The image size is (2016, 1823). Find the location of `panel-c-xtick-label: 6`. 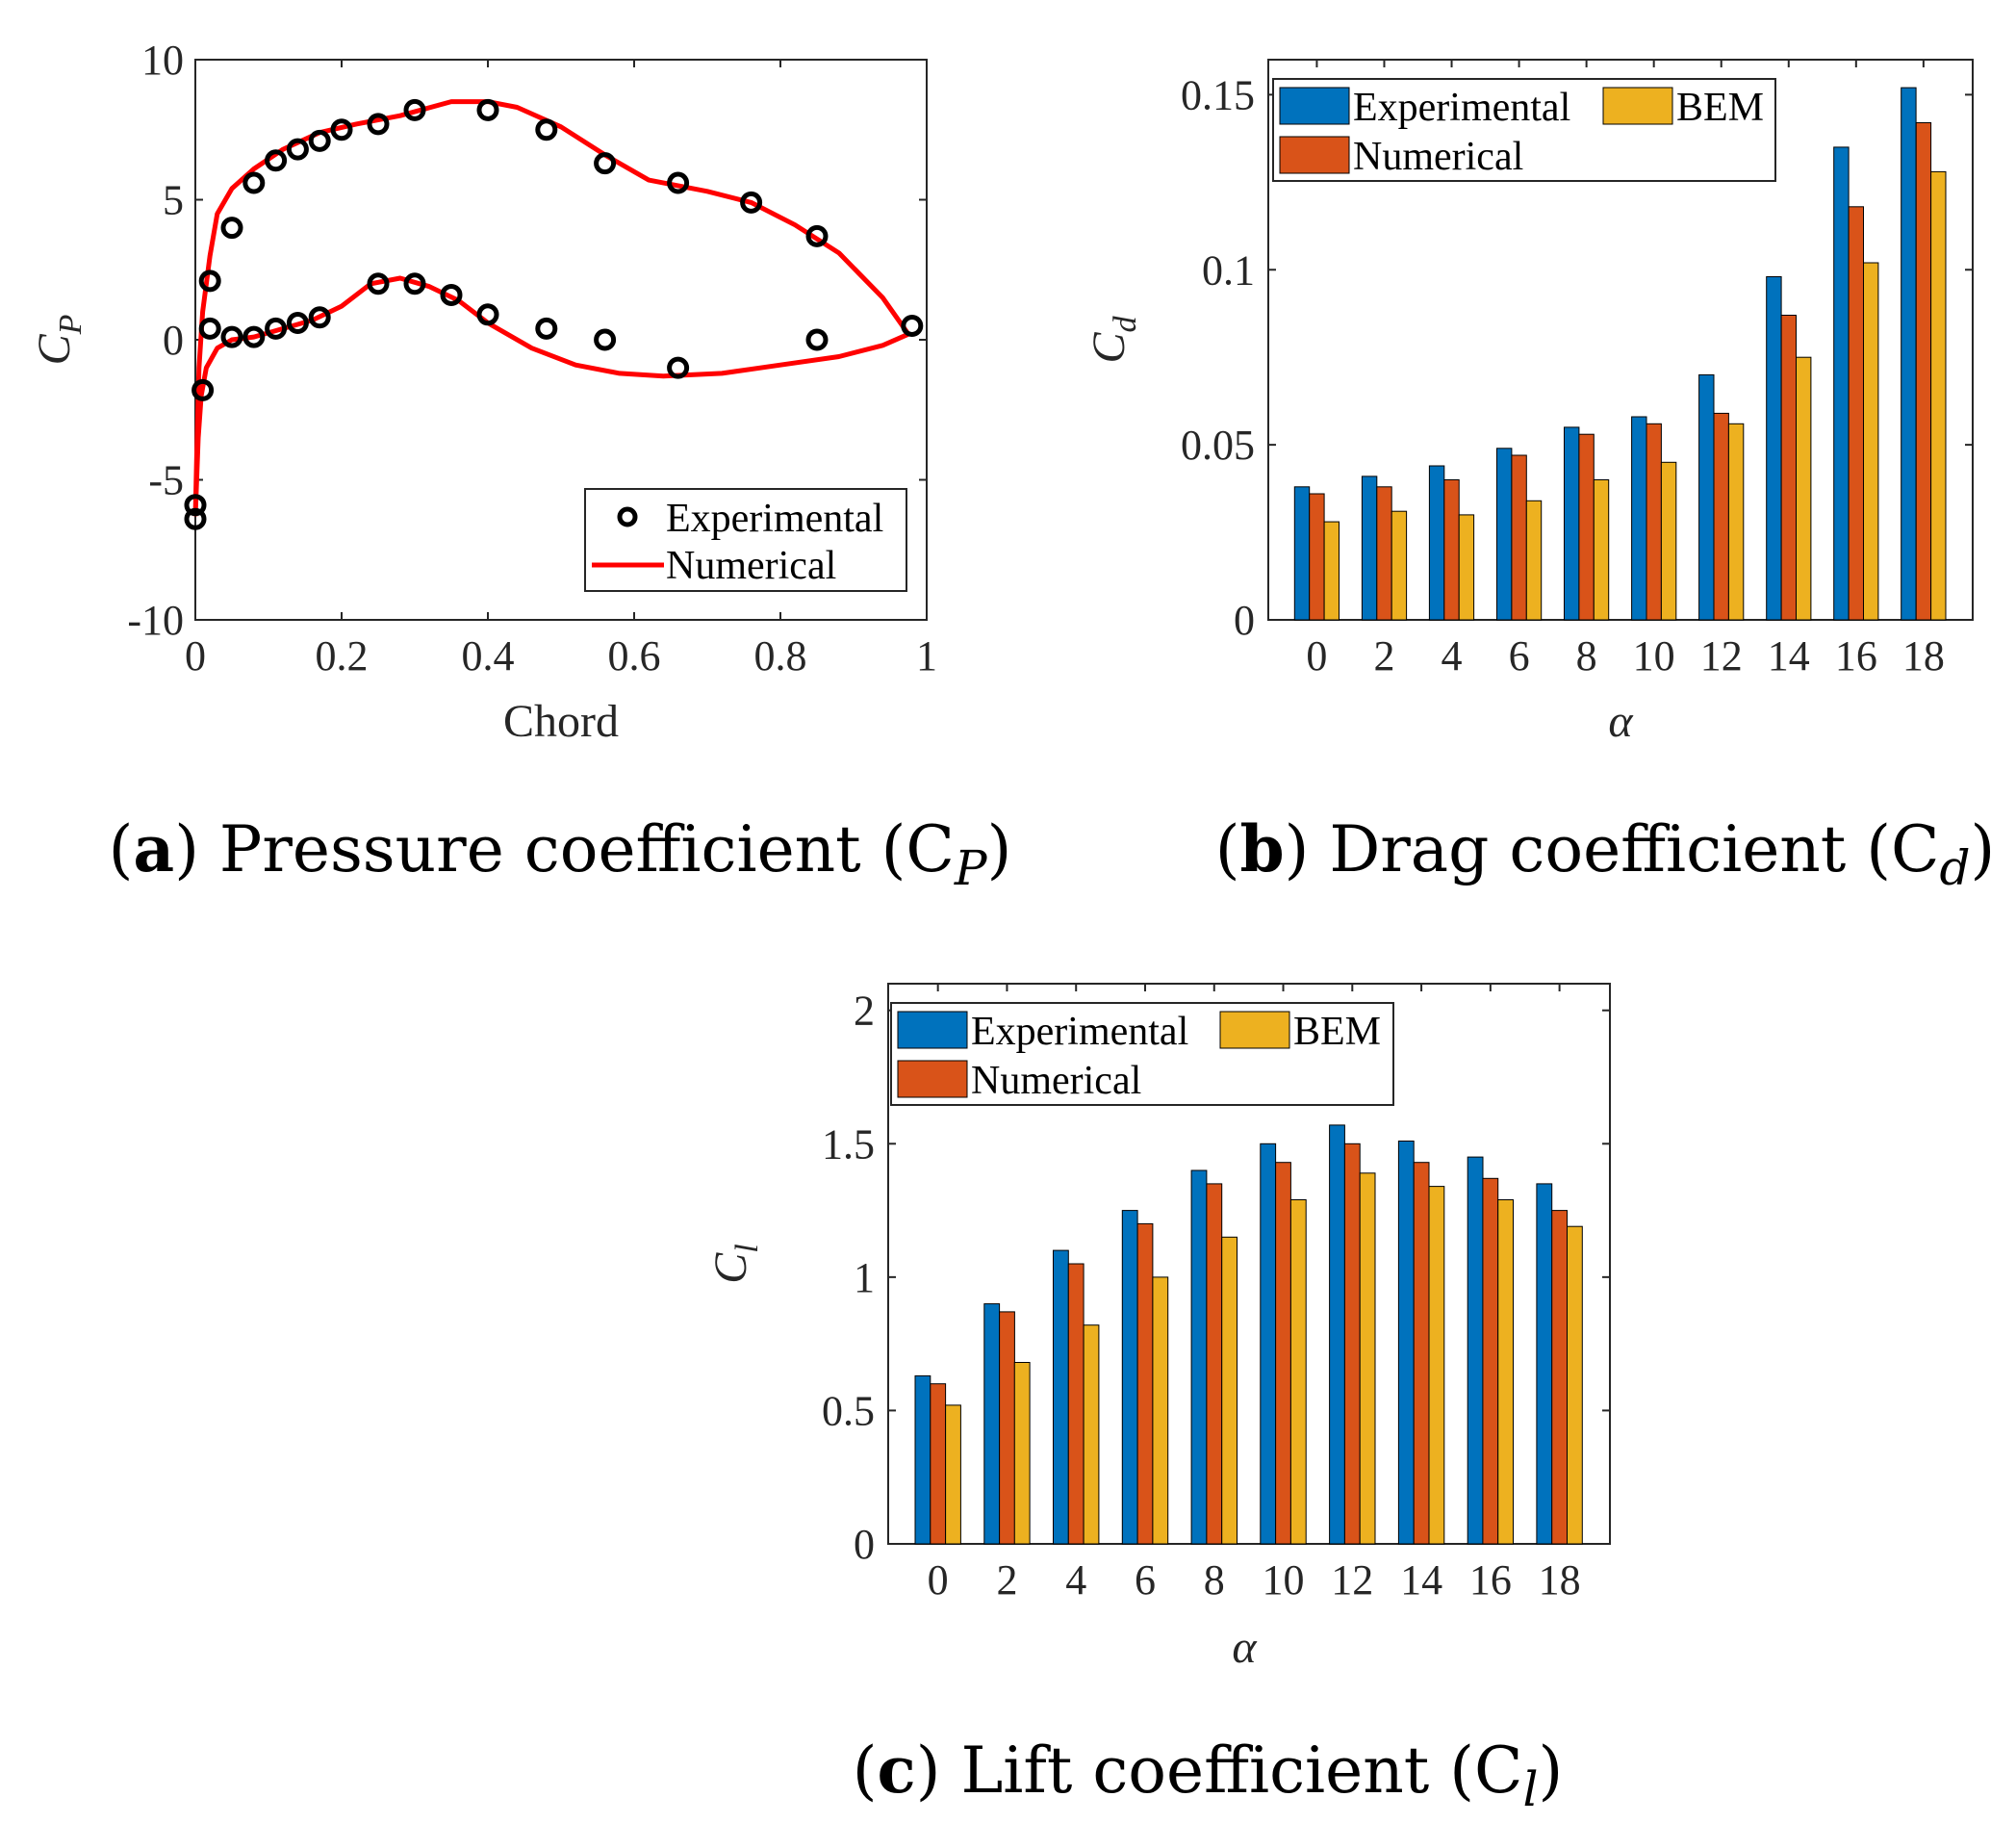

panel-c-xtick-label: 6 is located at coordinates (1145, 1580).